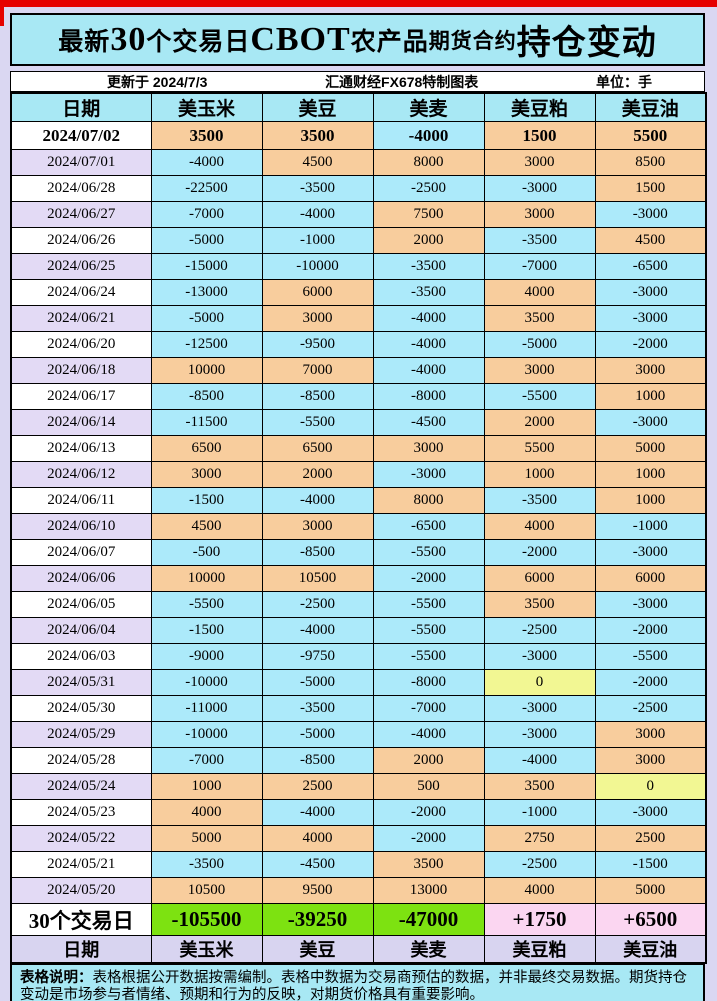  What do you see at coordinates (428, 890) in the screenshot?
I see `value-cell: 13000` at bounding box center [428, 890].